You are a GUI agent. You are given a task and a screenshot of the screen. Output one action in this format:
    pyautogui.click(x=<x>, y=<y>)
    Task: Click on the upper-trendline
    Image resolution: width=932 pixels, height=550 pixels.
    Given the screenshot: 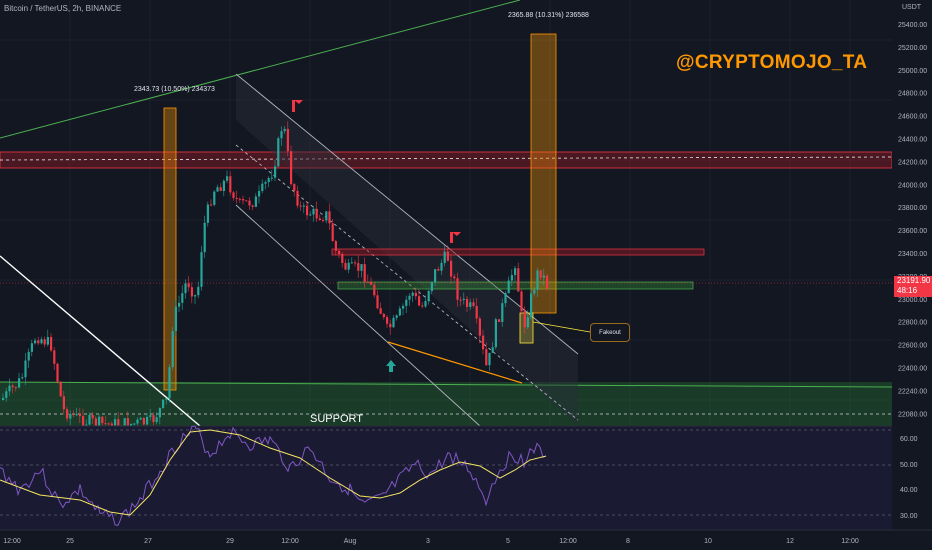 What is the action you would take?
    pyautogui.click(x=260, y=69)
    